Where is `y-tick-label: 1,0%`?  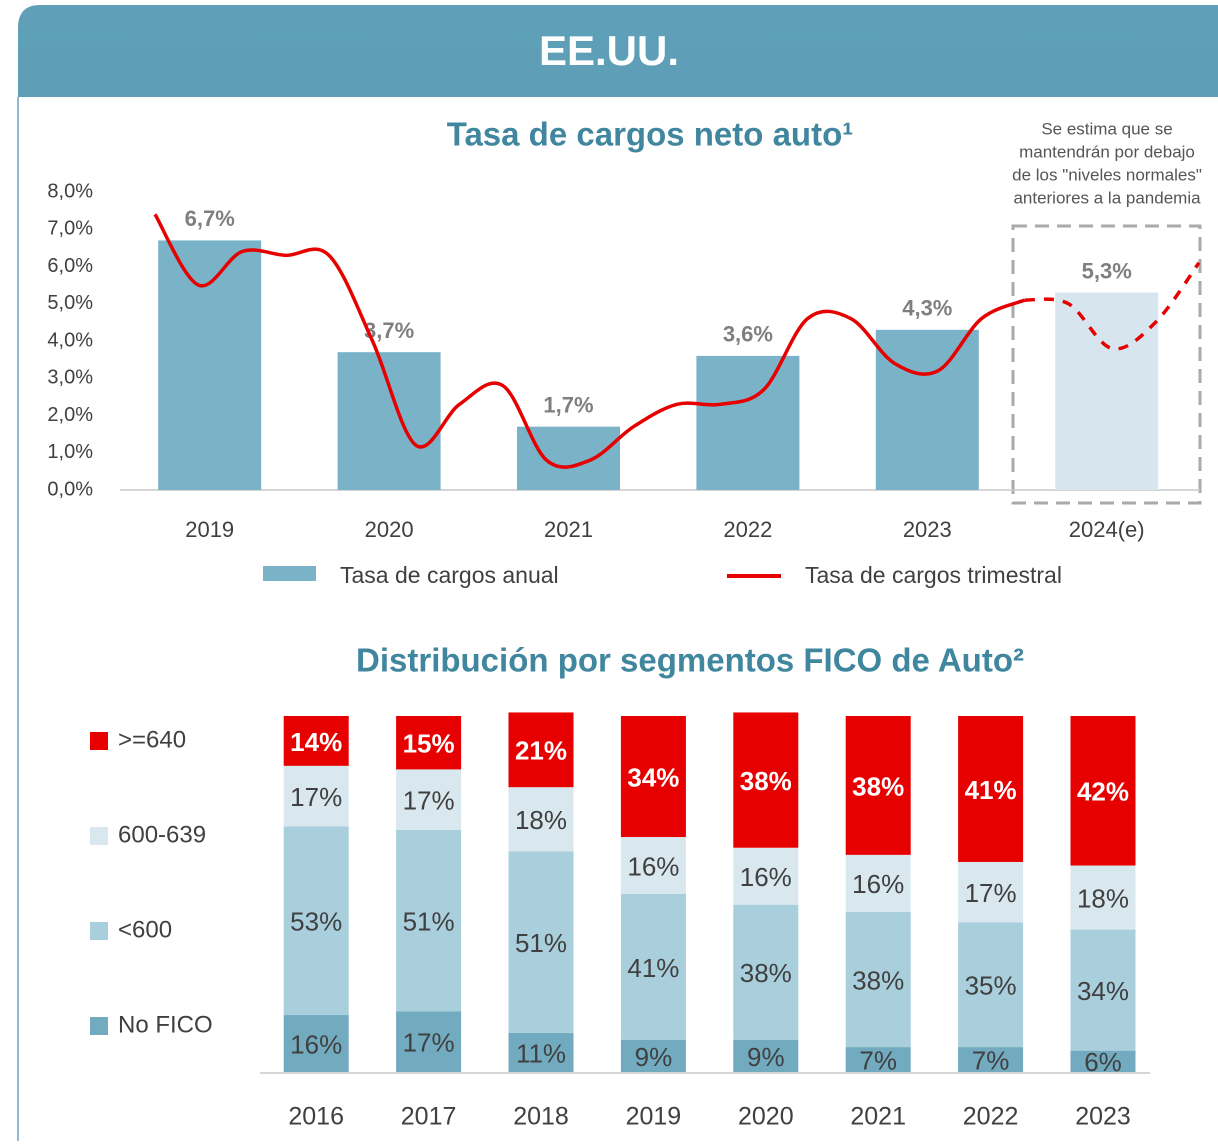 y-tick-label: 1,0% is located at coordinates (70, 452).